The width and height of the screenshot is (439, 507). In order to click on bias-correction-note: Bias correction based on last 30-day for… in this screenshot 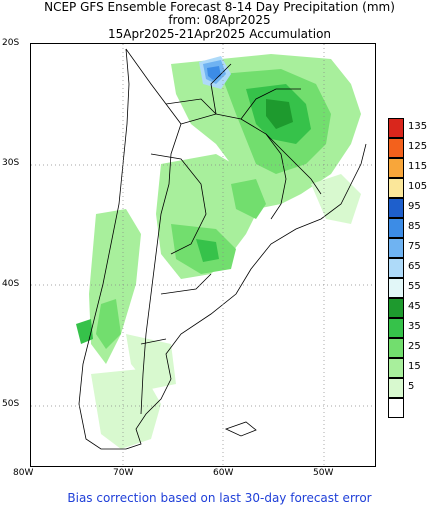, I will do `click(219, 498)`.